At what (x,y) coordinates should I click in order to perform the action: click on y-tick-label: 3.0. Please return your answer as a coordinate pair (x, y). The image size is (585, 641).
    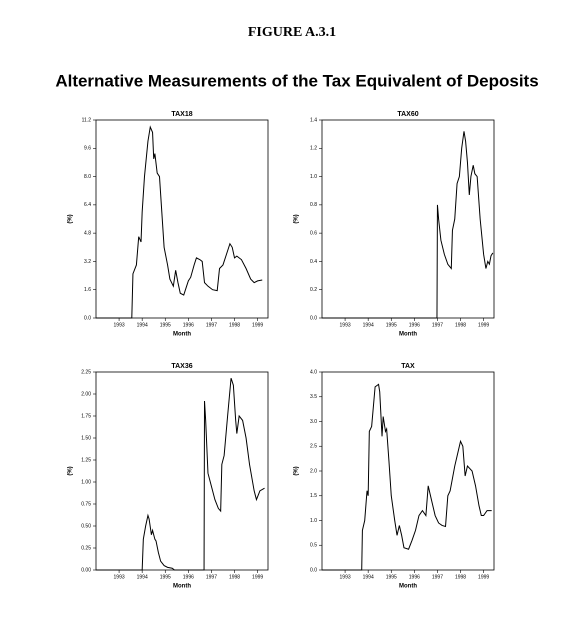
    Looking at the image, I should click on (313, 422).